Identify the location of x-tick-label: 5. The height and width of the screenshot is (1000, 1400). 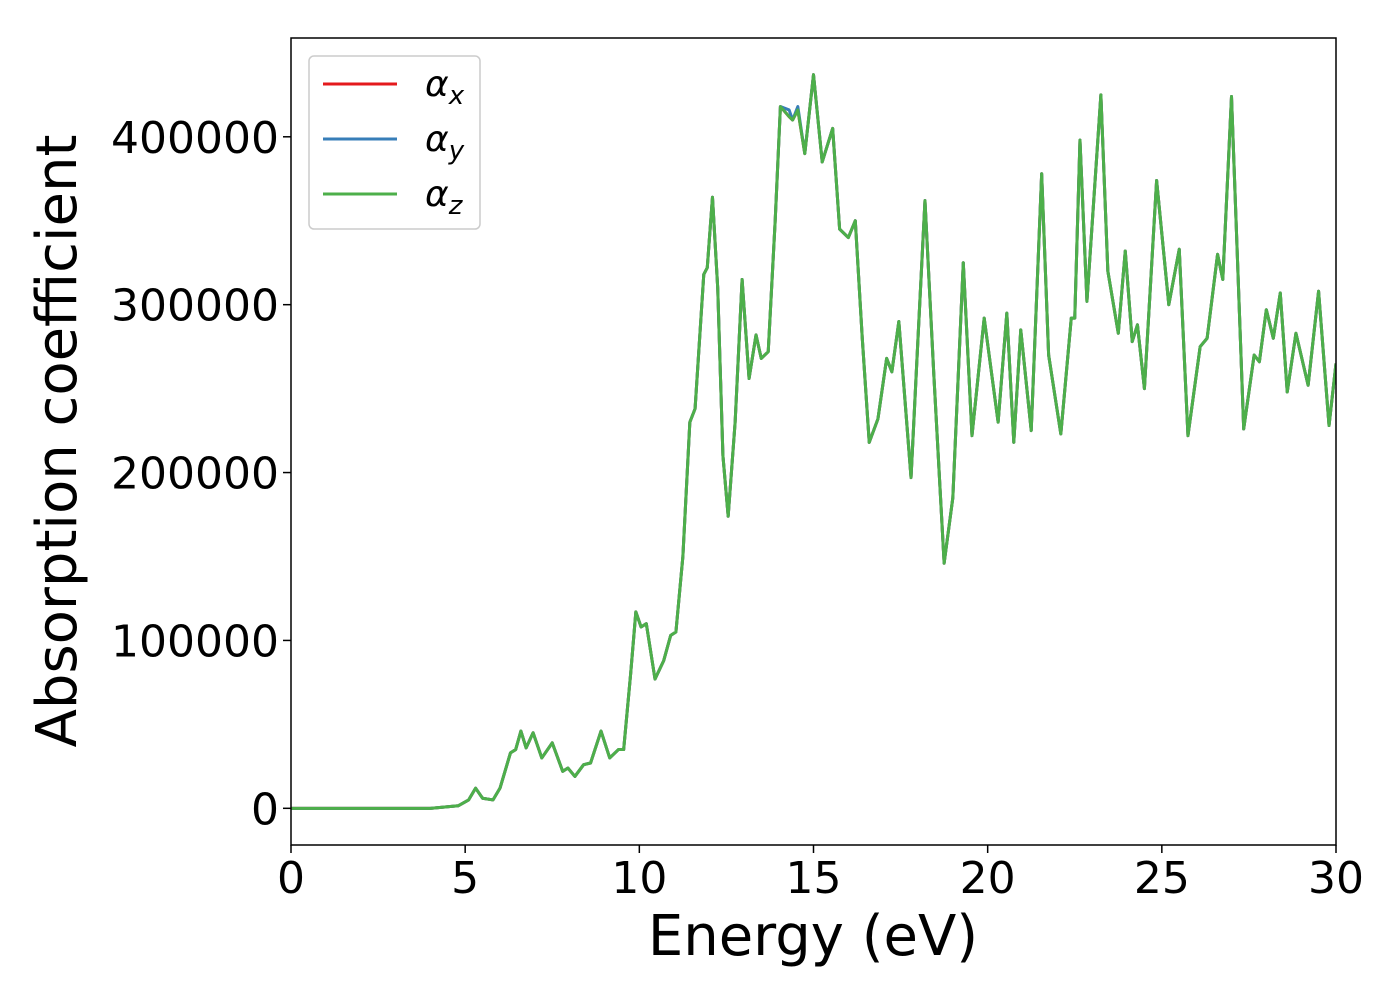
(465, 878).